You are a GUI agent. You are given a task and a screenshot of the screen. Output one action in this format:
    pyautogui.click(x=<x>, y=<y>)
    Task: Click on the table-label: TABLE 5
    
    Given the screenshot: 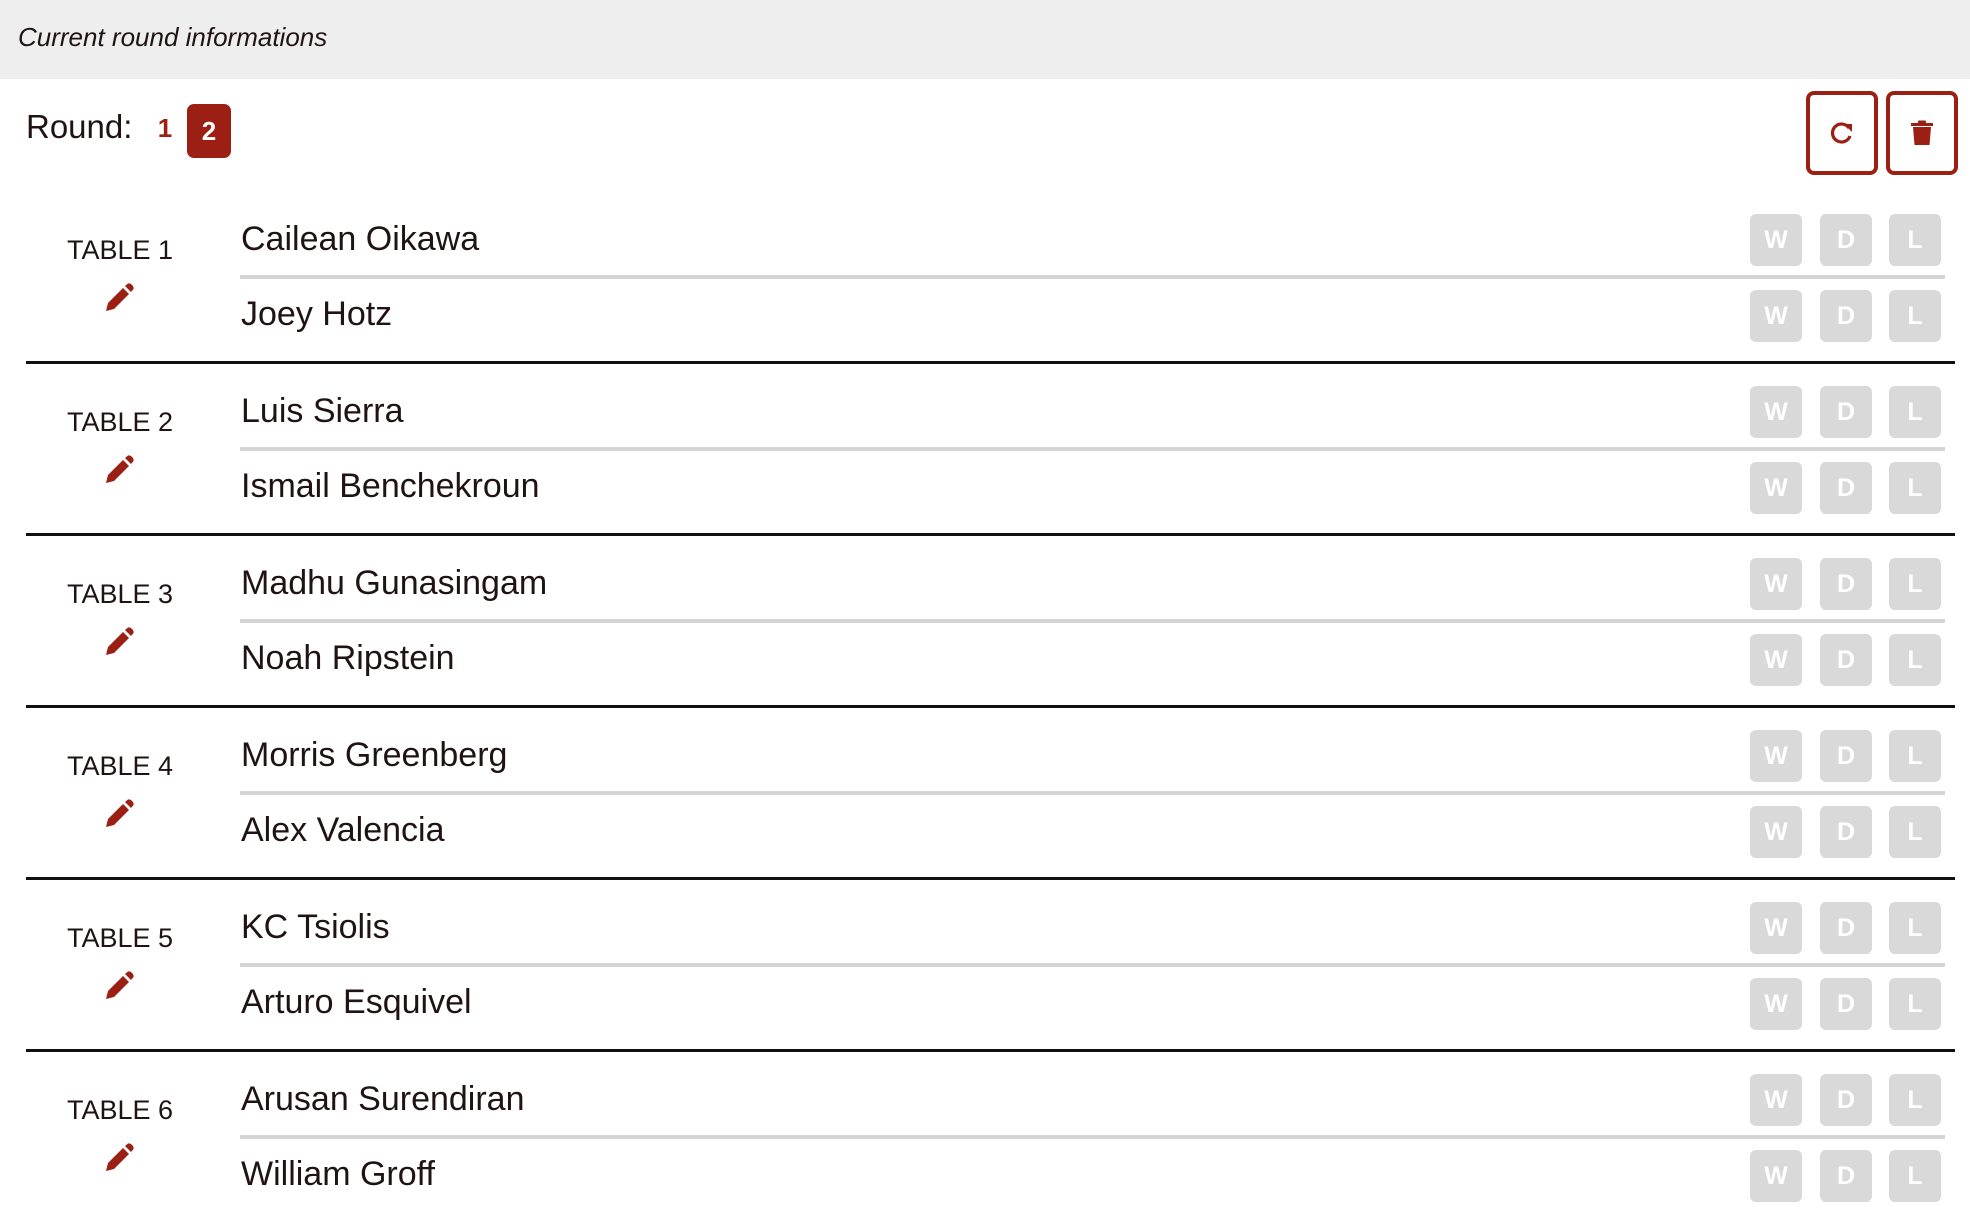 What is the action you would take?
    pyautogui.click(x=120, y=938)
    